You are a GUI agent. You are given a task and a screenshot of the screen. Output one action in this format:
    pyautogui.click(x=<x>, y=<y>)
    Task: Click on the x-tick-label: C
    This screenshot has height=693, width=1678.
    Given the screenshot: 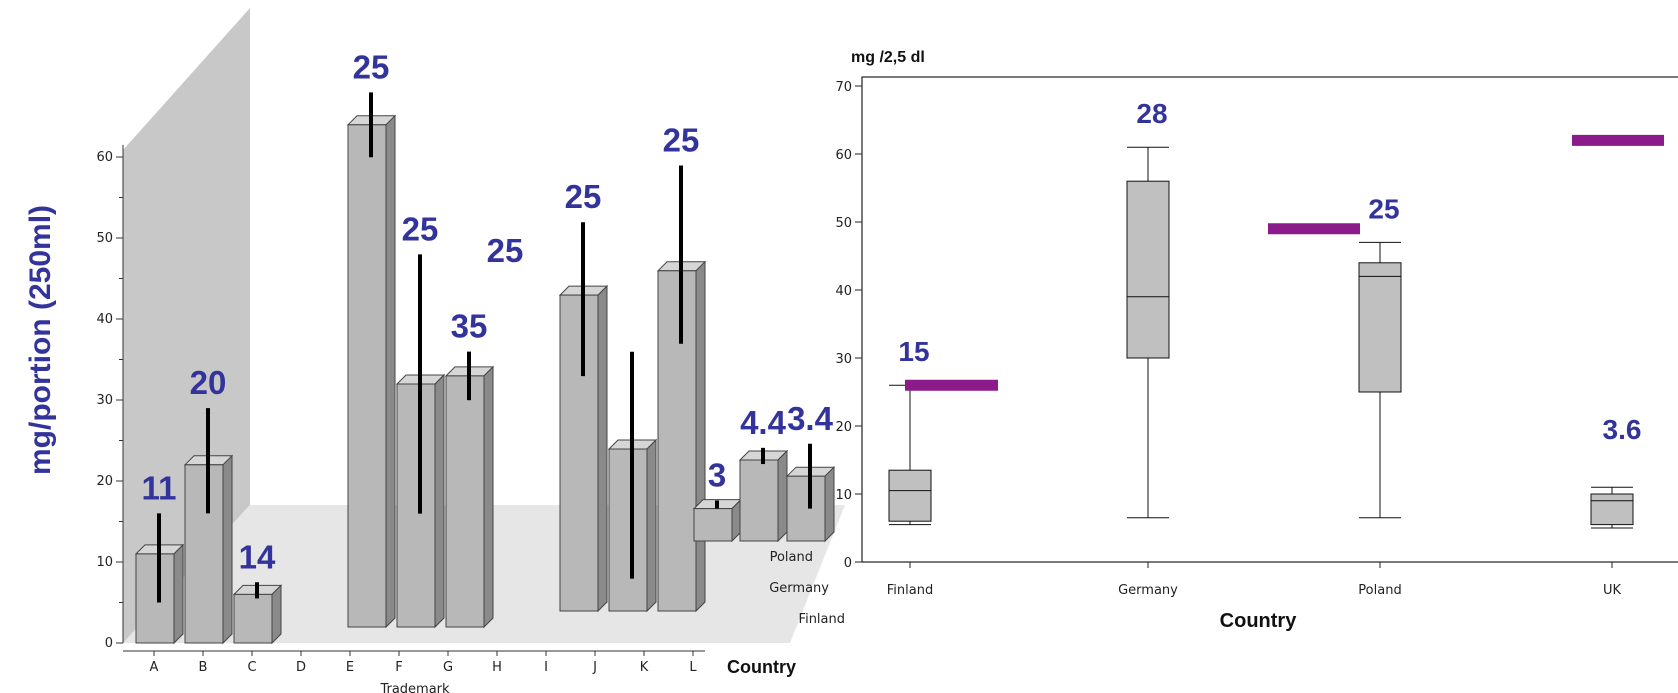 What is the action you would take?
    pyautogui.click(x=251, y=667)
    